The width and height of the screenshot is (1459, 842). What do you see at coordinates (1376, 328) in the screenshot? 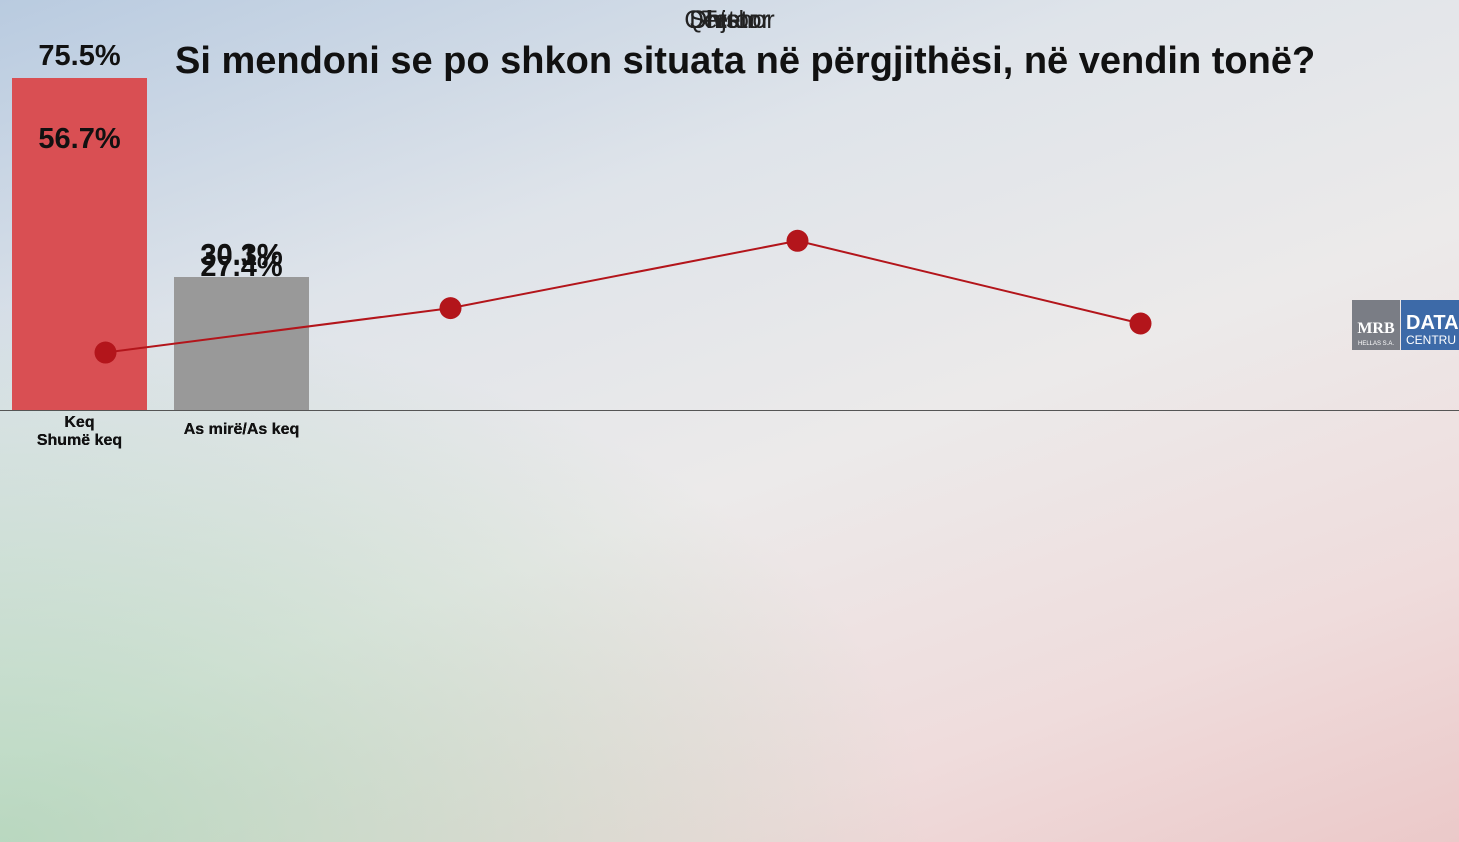
I see `logo-text: MRB` at bounding box center [1376, 328].